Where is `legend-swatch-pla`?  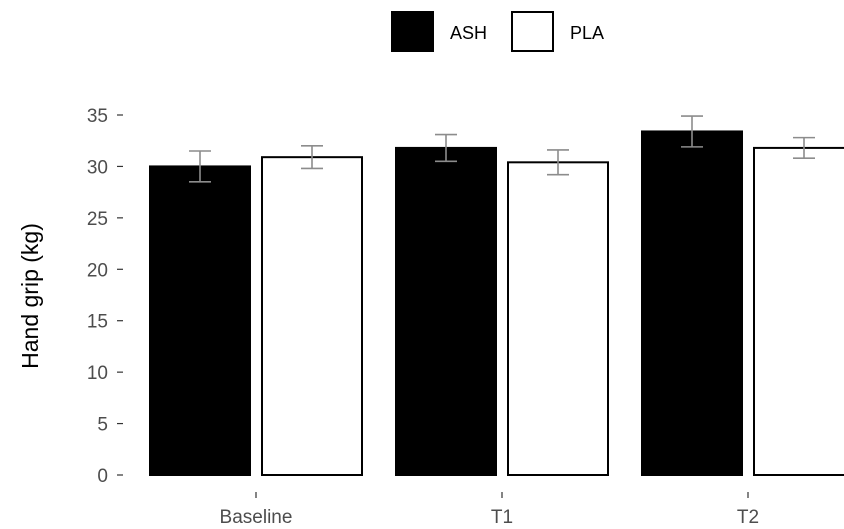
legend-swatch-pla is located at coordinates (532, 31).